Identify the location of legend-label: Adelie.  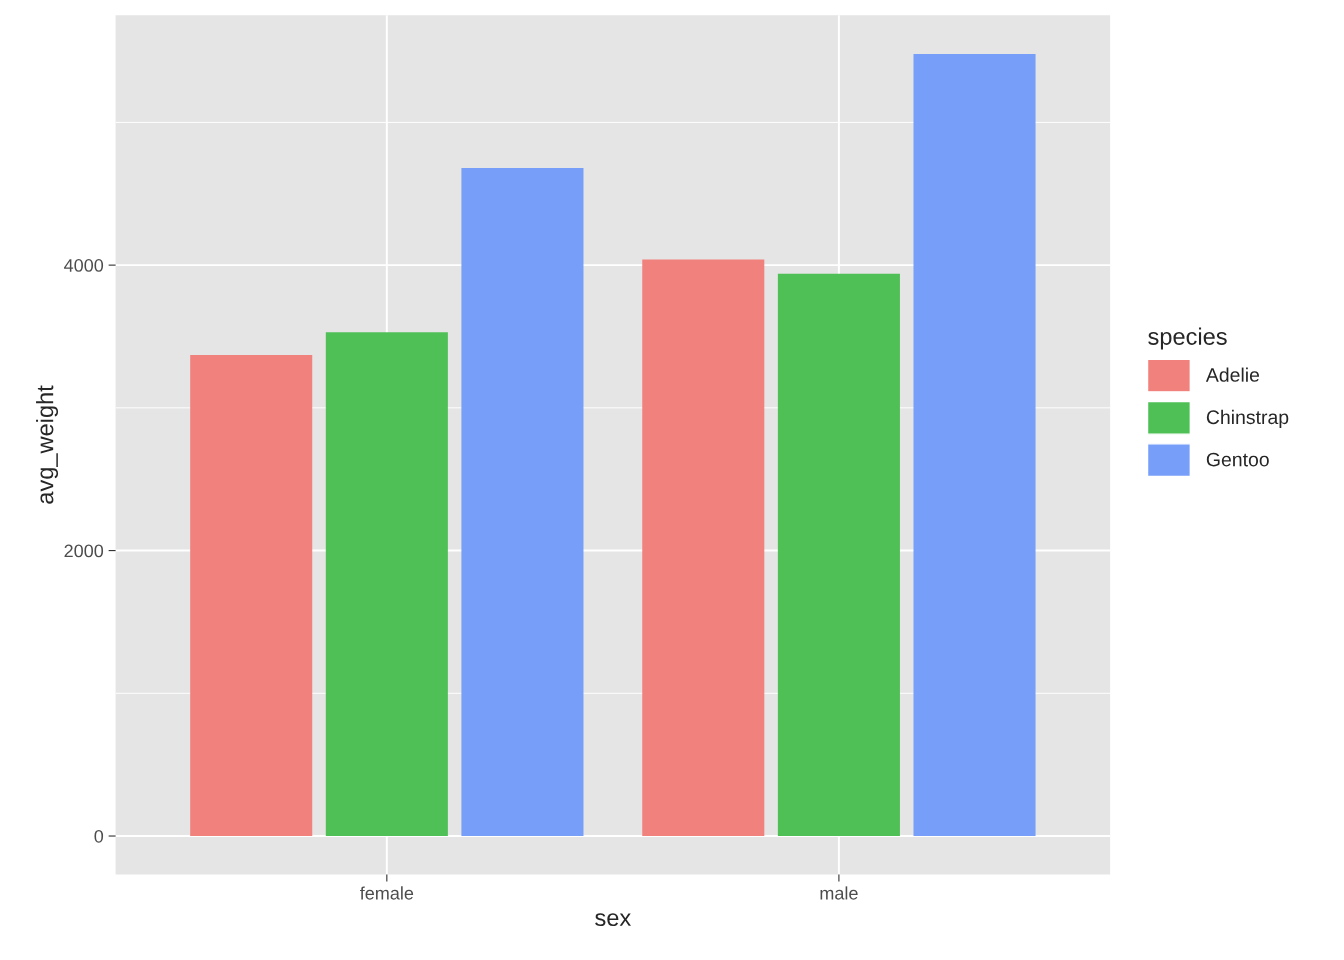
(1232, 374).